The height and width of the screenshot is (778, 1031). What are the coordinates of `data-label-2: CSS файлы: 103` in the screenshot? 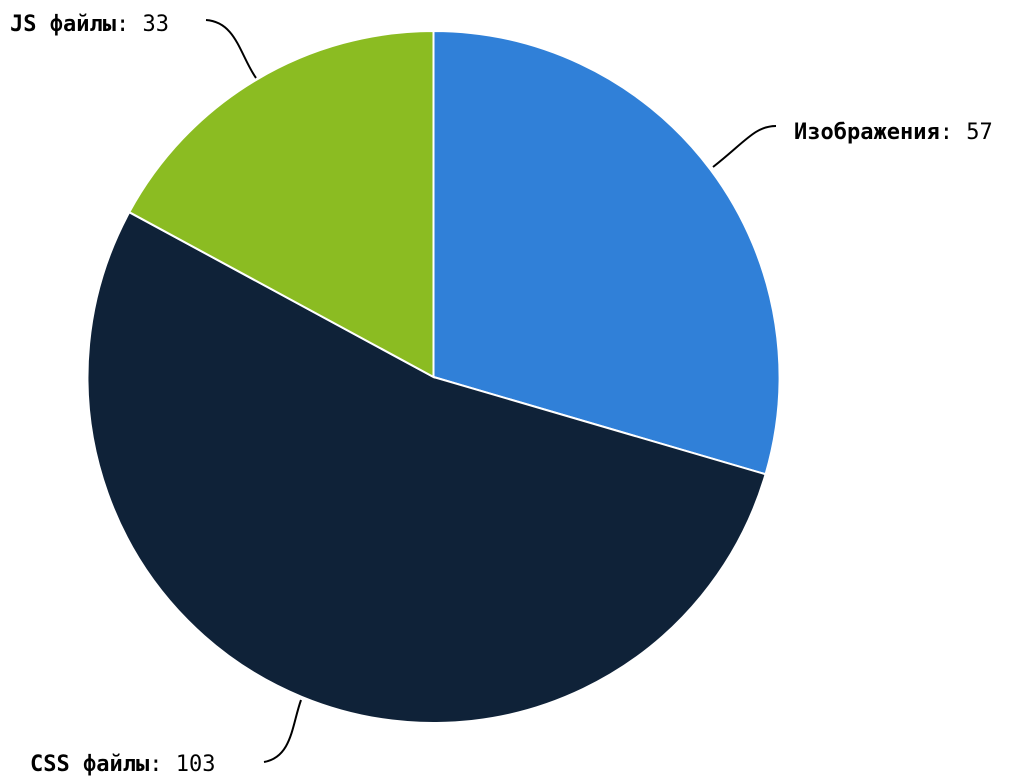 It's located at (122, 764).